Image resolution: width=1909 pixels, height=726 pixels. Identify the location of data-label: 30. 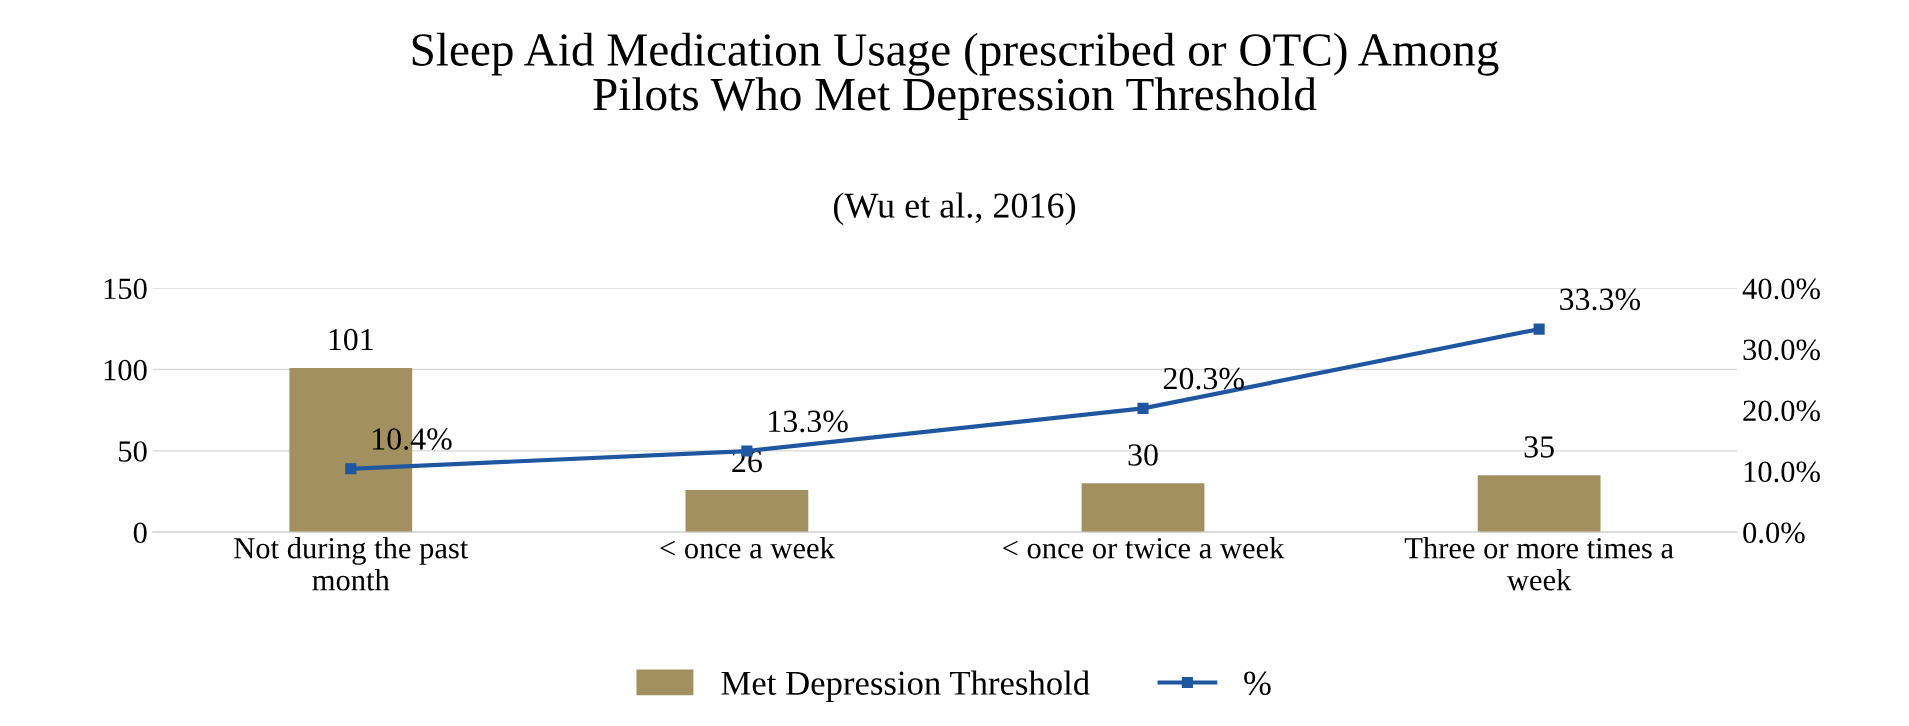
(1143, 455).